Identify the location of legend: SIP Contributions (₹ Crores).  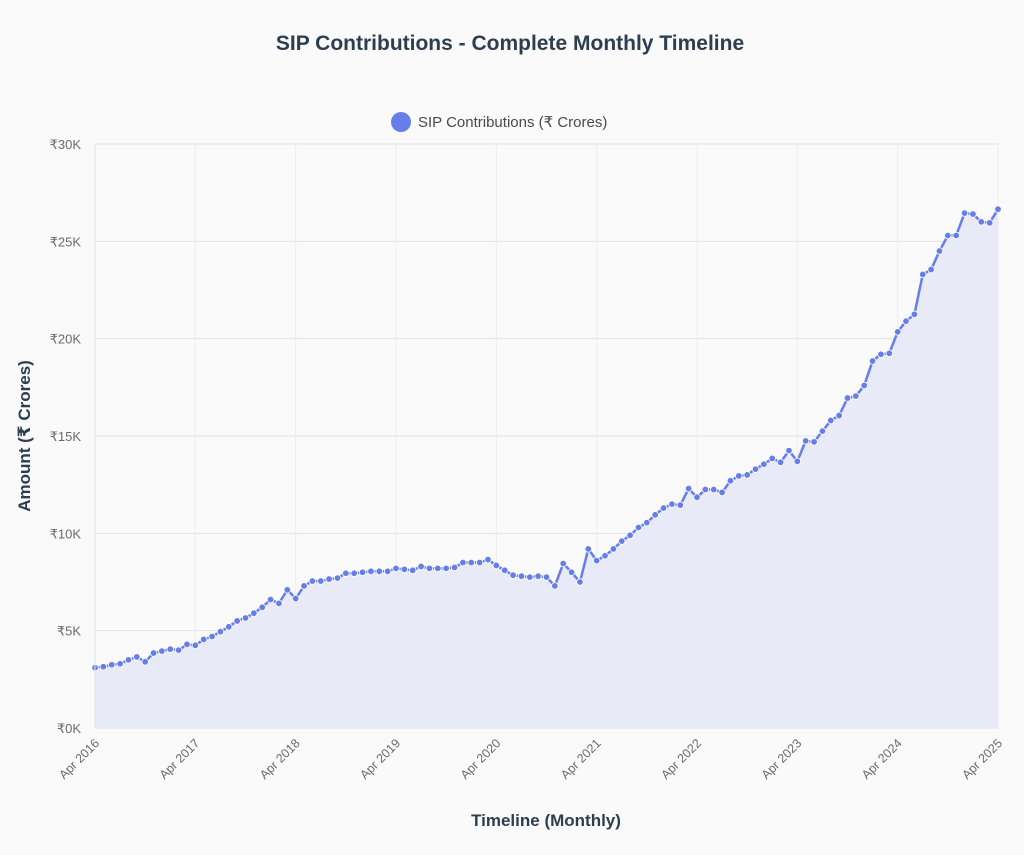
(499, 122).